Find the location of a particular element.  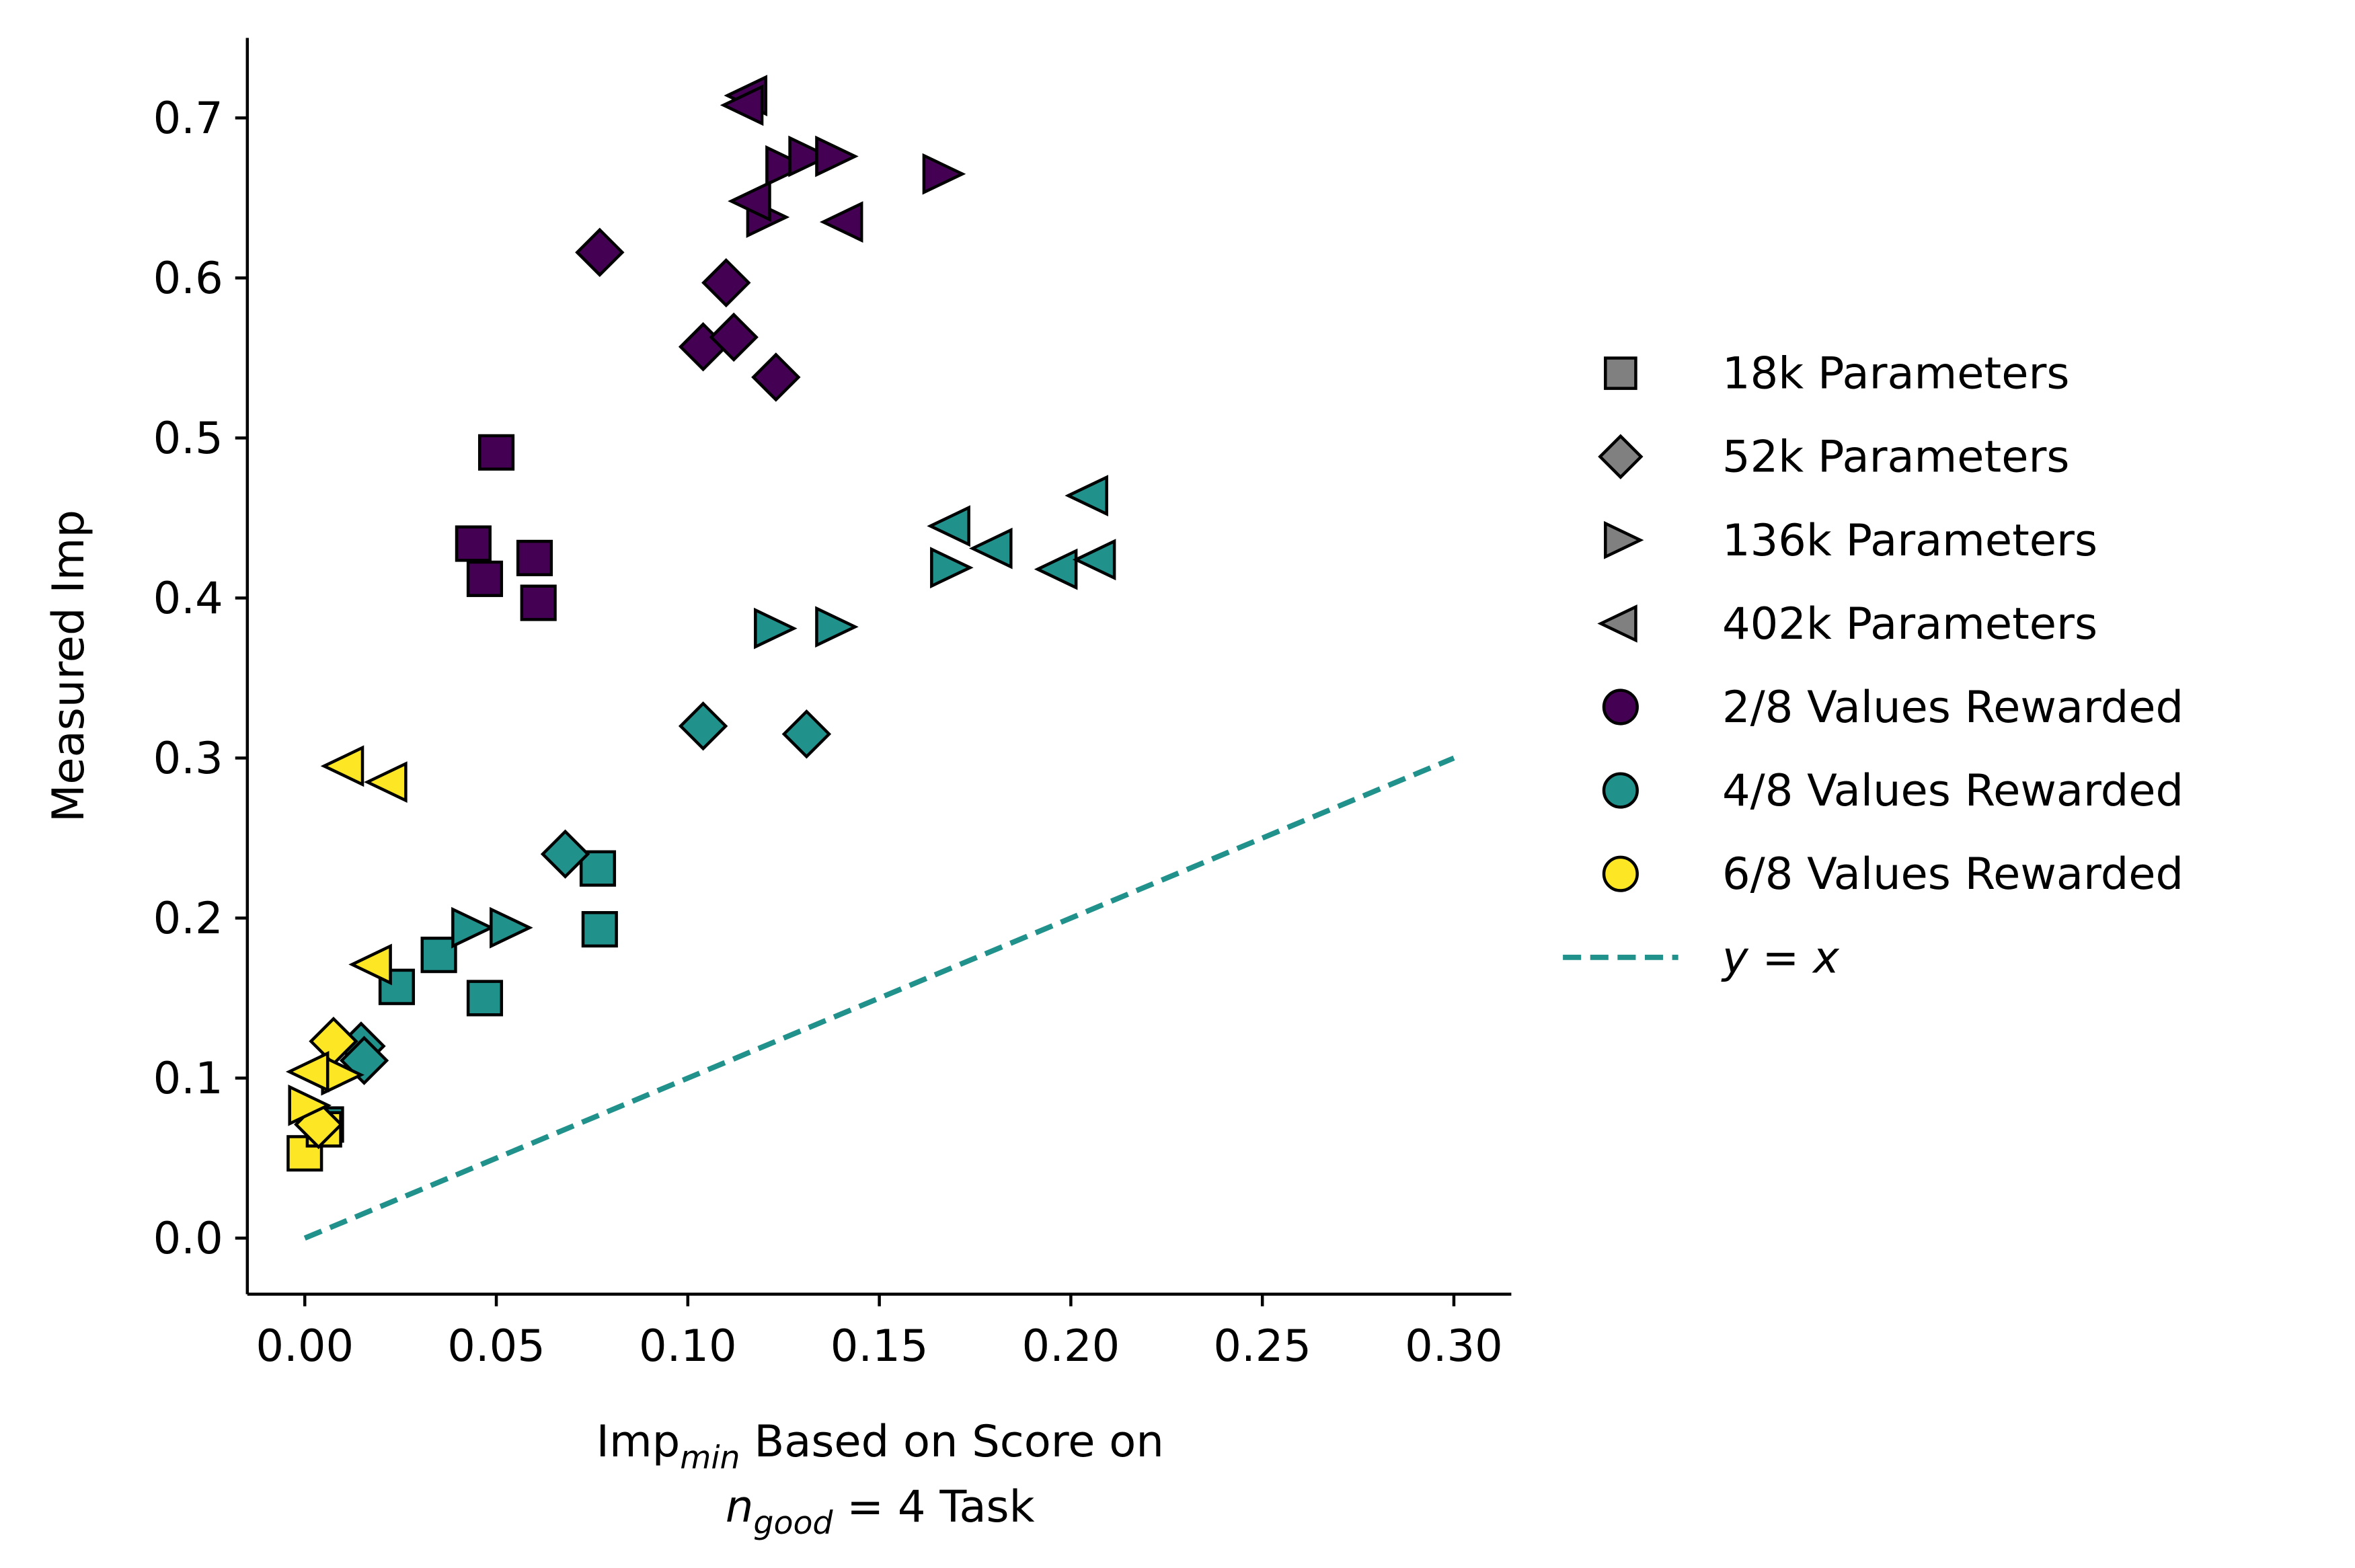

x-axis-label: ngood = 4 Task is located at coordinates (880, 1511).